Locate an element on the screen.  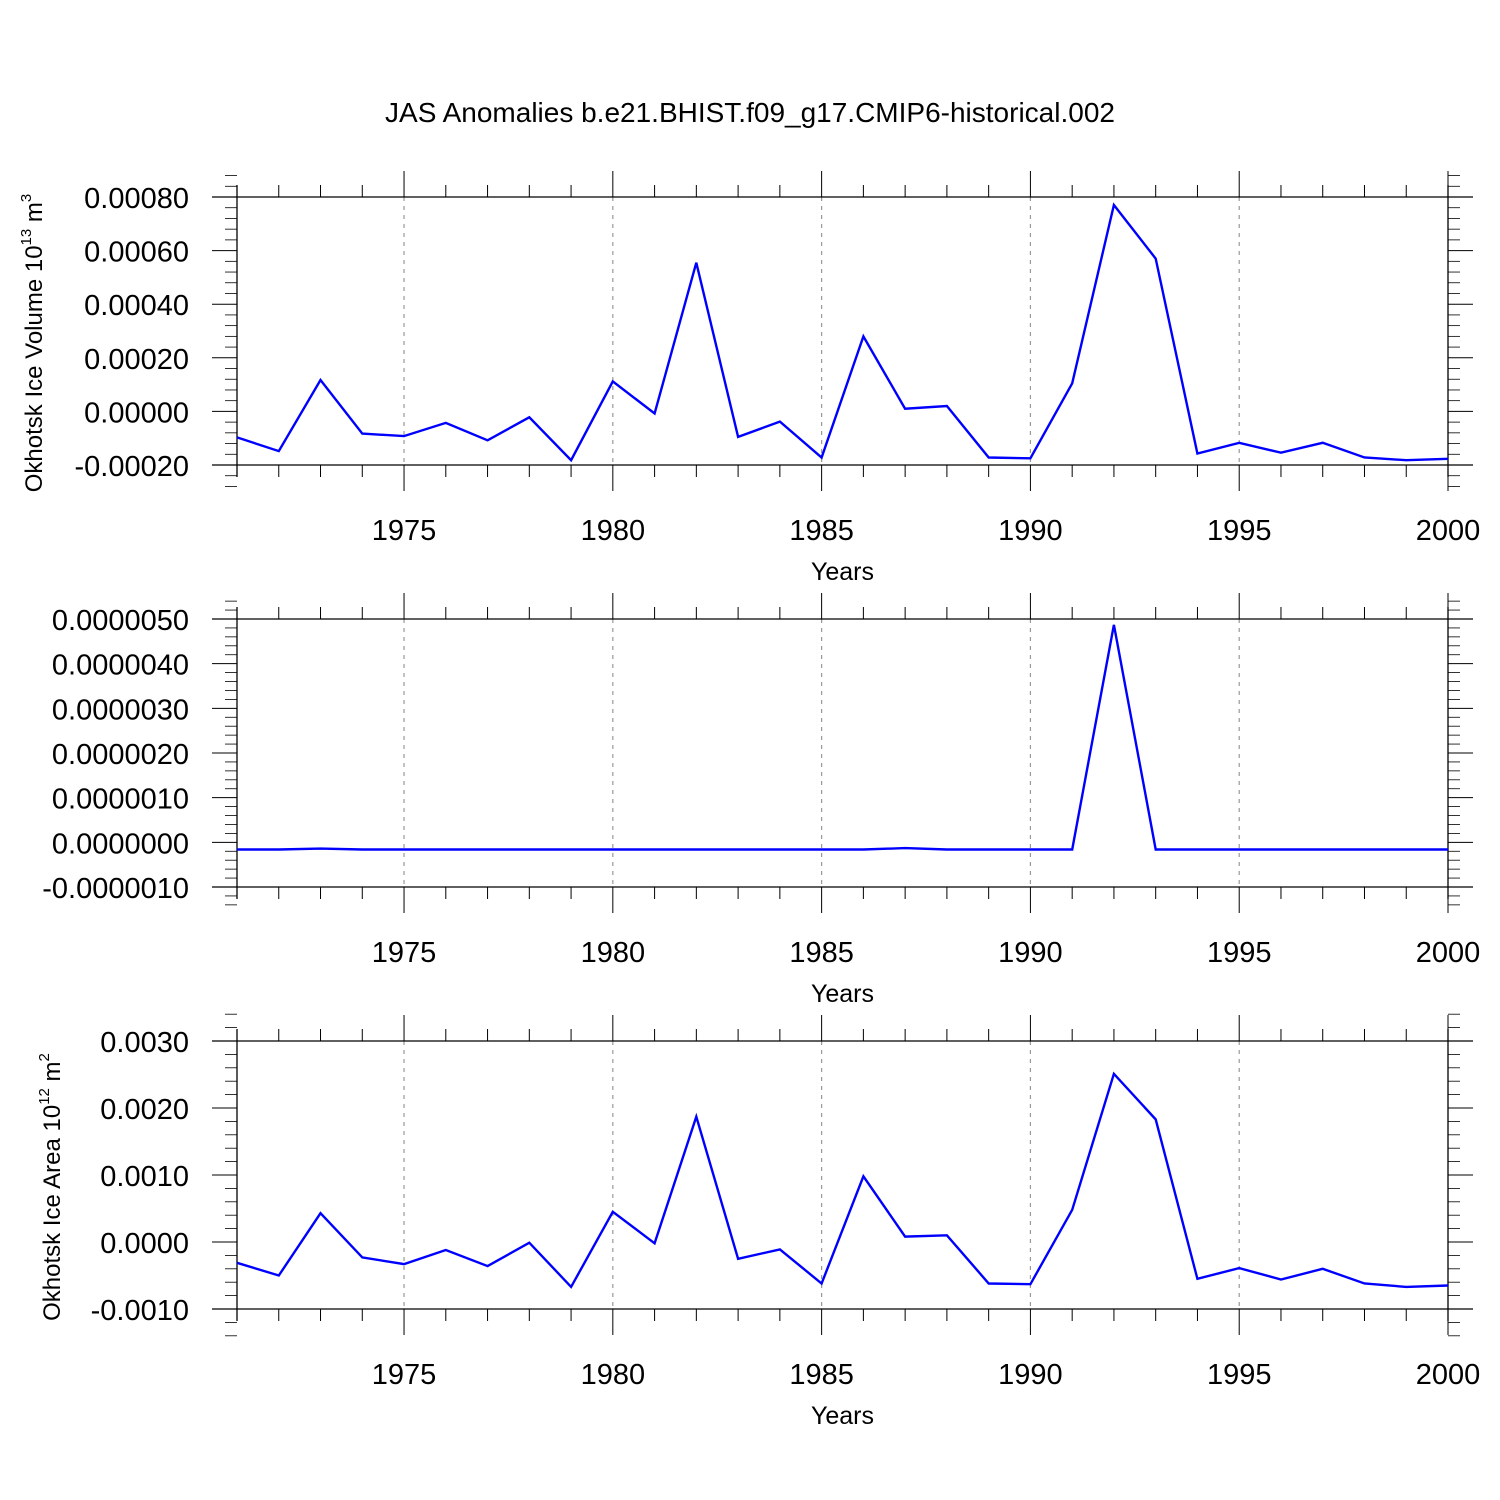
y-tick-label: 0.0020 is located at coordinates (144, 1110).